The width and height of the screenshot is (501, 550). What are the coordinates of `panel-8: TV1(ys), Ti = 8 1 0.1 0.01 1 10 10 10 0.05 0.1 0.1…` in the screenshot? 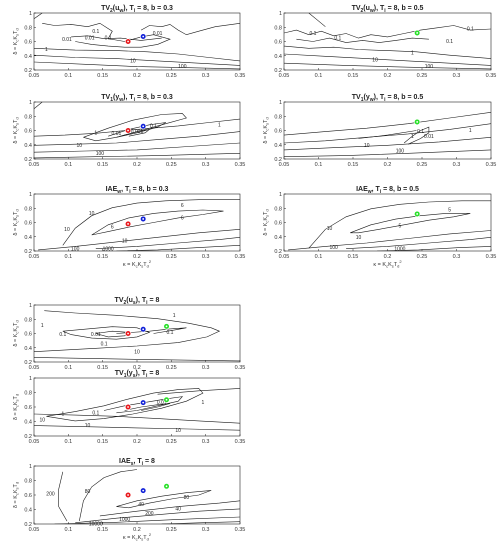 It's located at (129, 407).